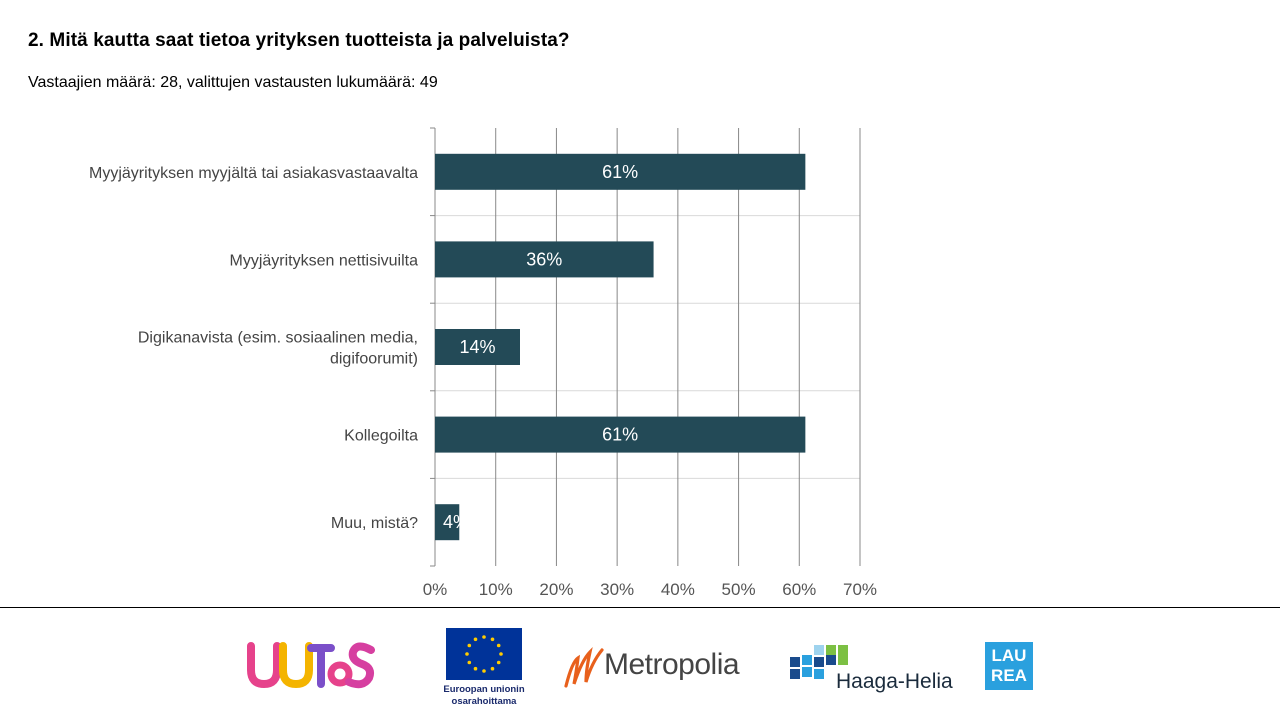 This screenshot has height=720, width=1280. Describe the element at coordinates (584, 667) in the screenshot. I see `metropolia-mark-icon` at that location.